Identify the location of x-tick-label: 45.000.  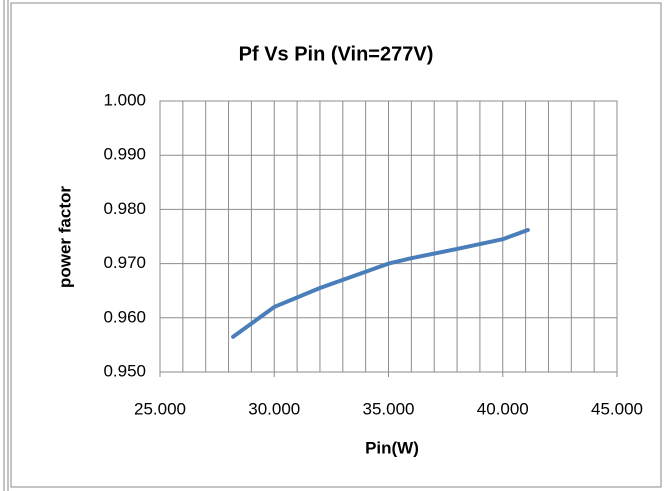
(617, 408).